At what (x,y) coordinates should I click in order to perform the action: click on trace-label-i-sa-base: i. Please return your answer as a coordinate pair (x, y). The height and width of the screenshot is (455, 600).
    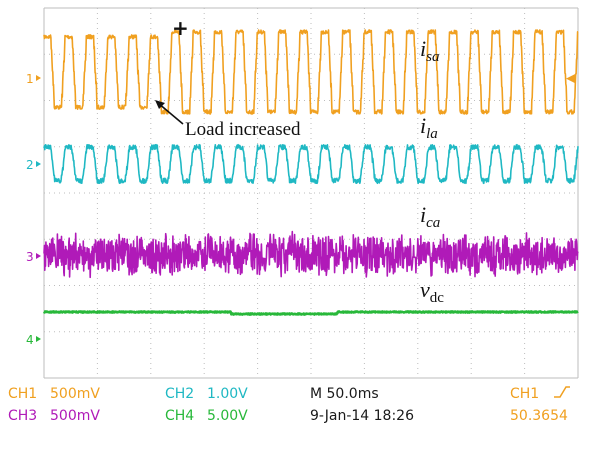
    Looking at the image, I should click on (423, 48).